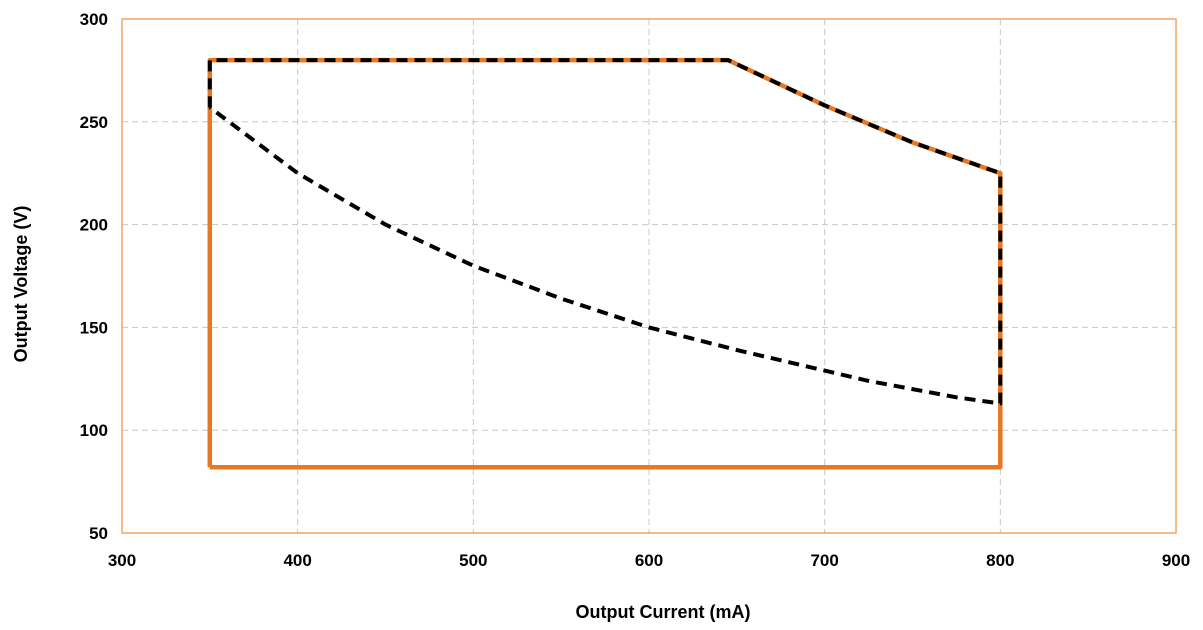 The image size is (1203, 630). I want to click on y-tick-label: 50, so click(98, 533).